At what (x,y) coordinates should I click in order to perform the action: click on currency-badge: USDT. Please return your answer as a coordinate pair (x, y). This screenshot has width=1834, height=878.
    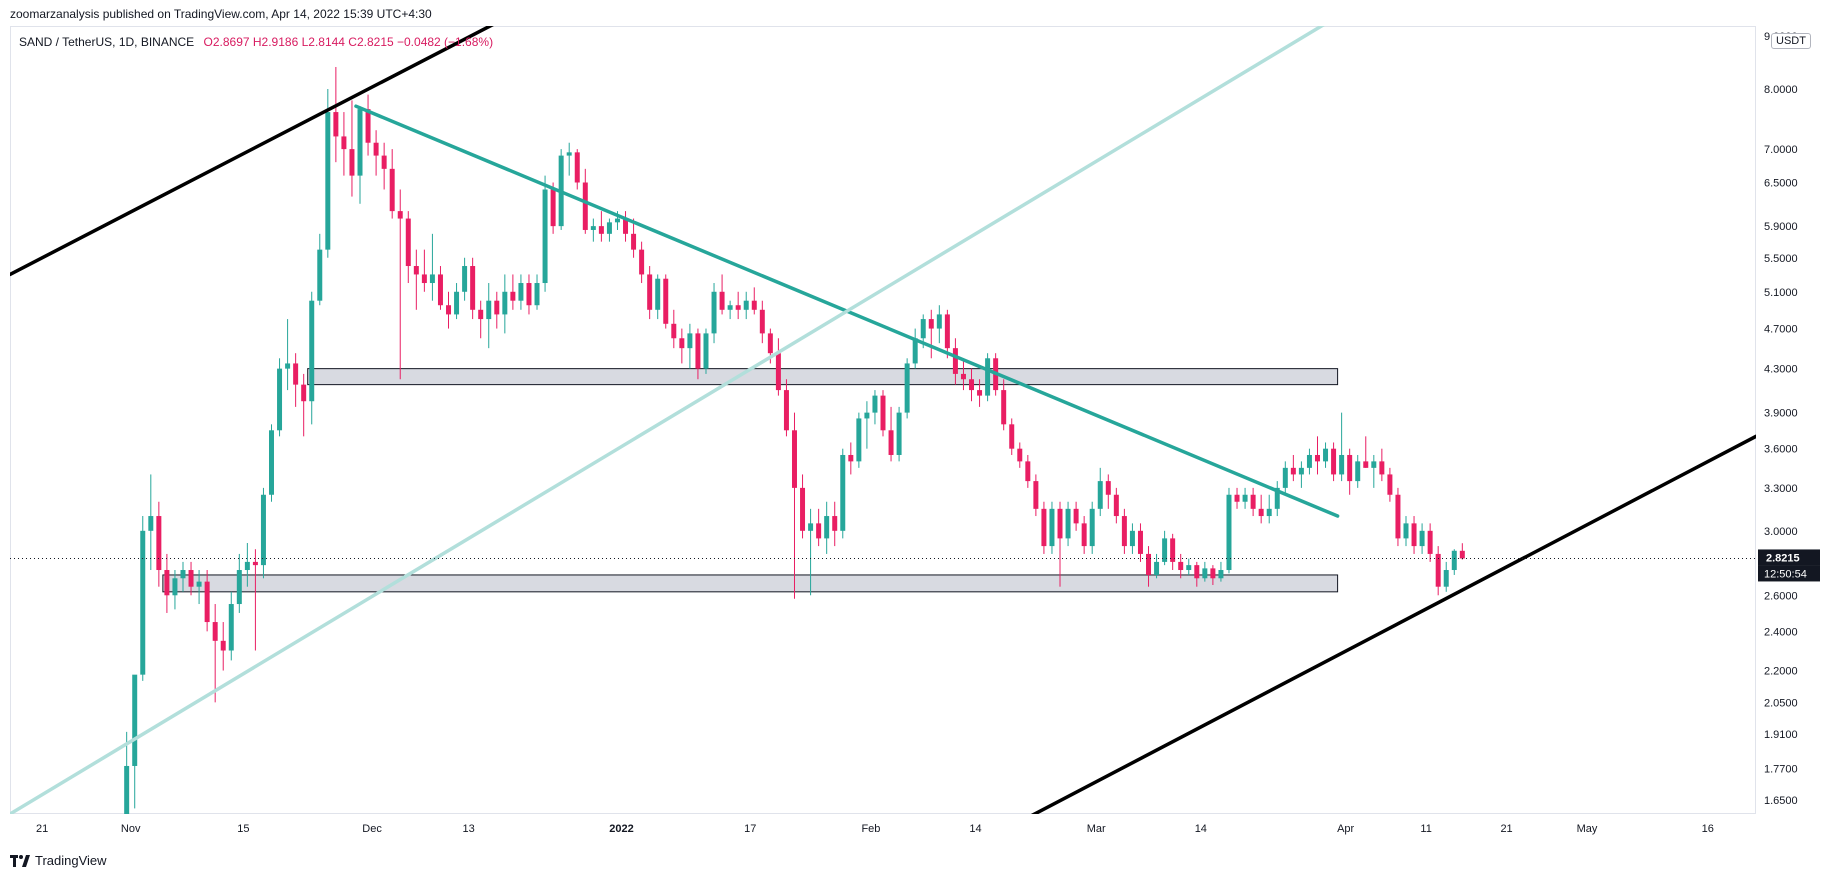
    Looking at the image, I should click on (1791, 41).